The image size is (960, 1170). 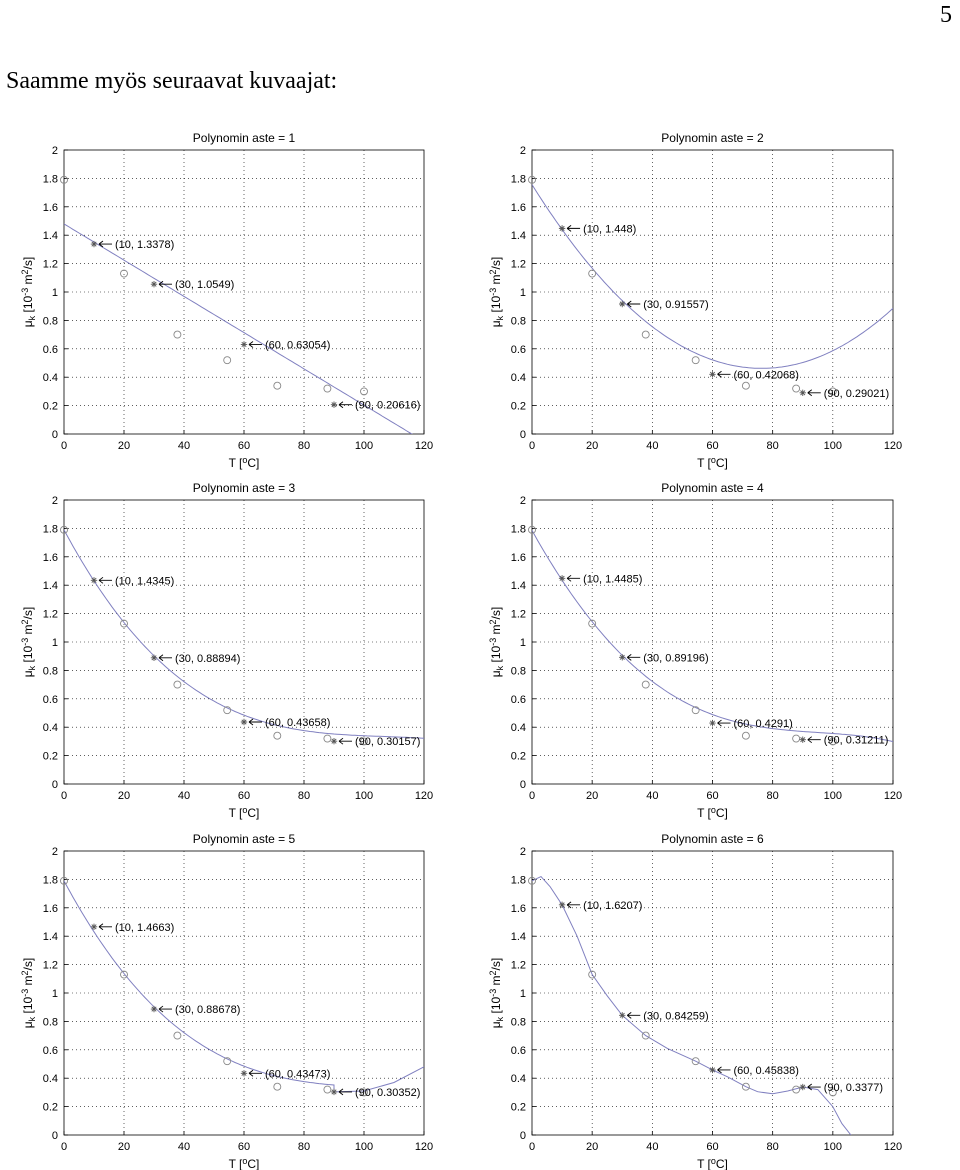 What do you see at coordinates (50, 880) in the screenshot?
I see `y-tick-label: 1.8` at bounding box center [50, 880].